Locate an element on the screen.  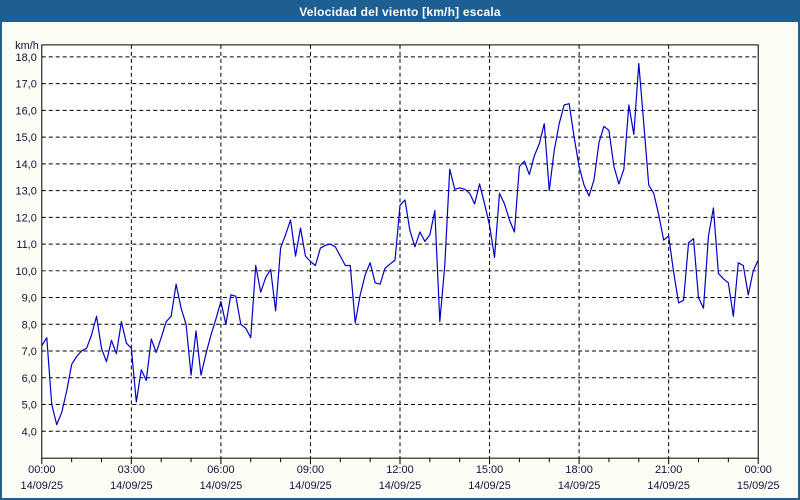
x-tick-time-label: 18:00 is located at coordinates (578, 470).